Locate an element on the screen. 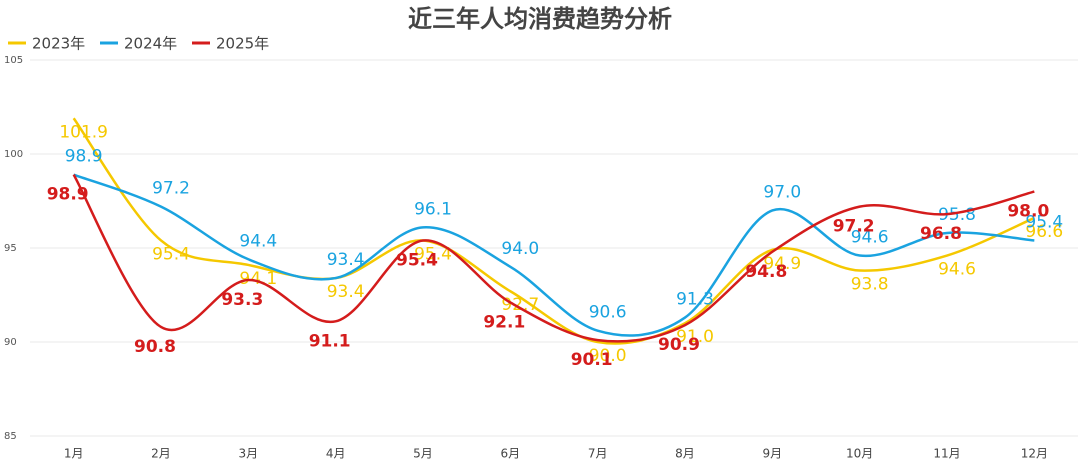 This screenshot has height=464, width=1080. legend-label: 2025年 is located at coordinates (242, 44).